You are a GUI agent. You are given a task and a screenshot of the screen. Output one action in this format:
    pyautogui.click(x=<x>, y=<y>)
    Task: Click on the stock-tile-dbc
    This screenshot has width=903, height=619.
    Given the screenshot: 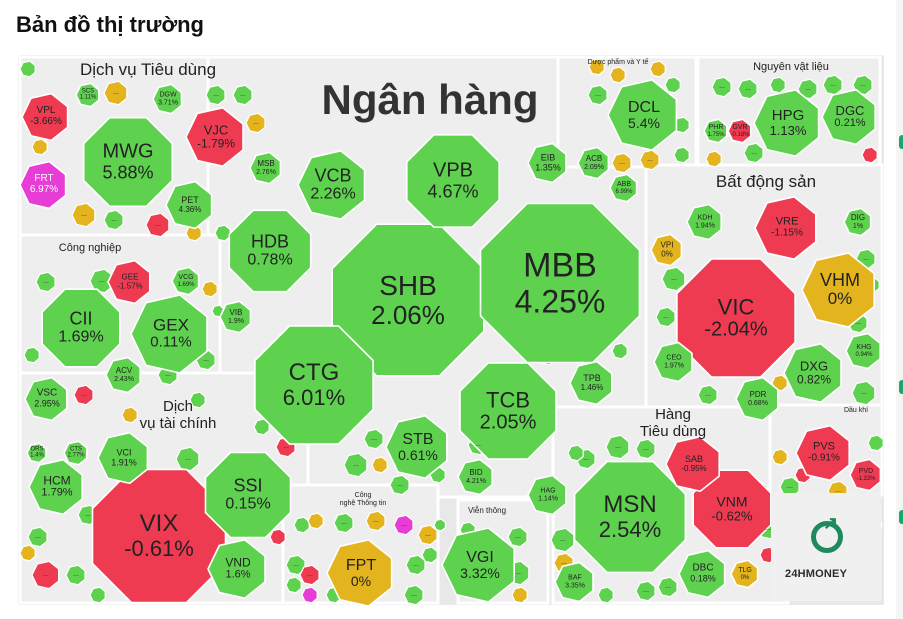 What is the action you would take?
    pyautogui.click(x=702, y=574)
    